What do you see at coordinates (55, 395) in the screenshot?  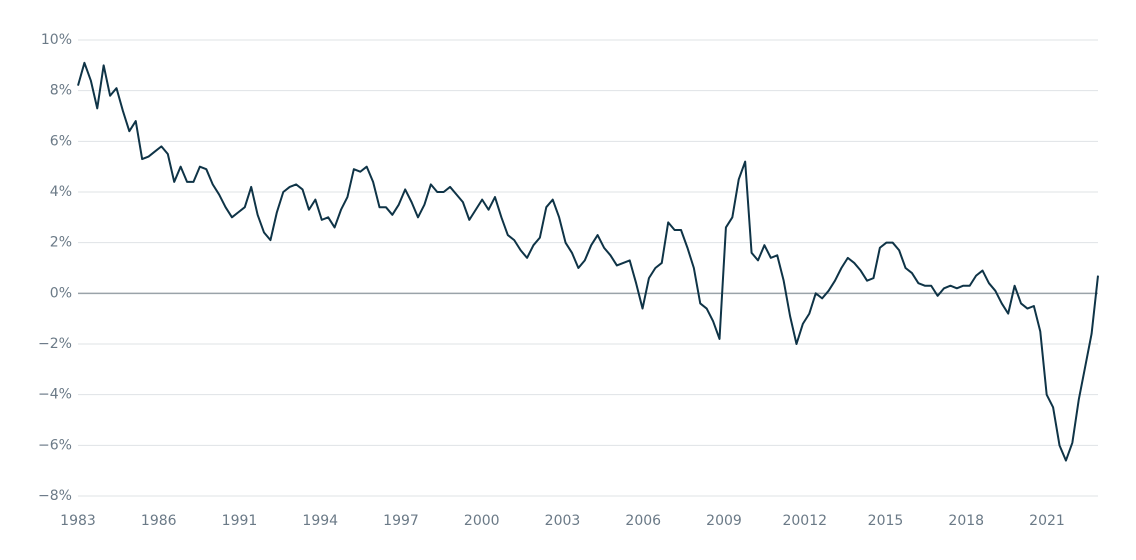 I see `y-tick-label: −4%` at bounding box center [55, 395].